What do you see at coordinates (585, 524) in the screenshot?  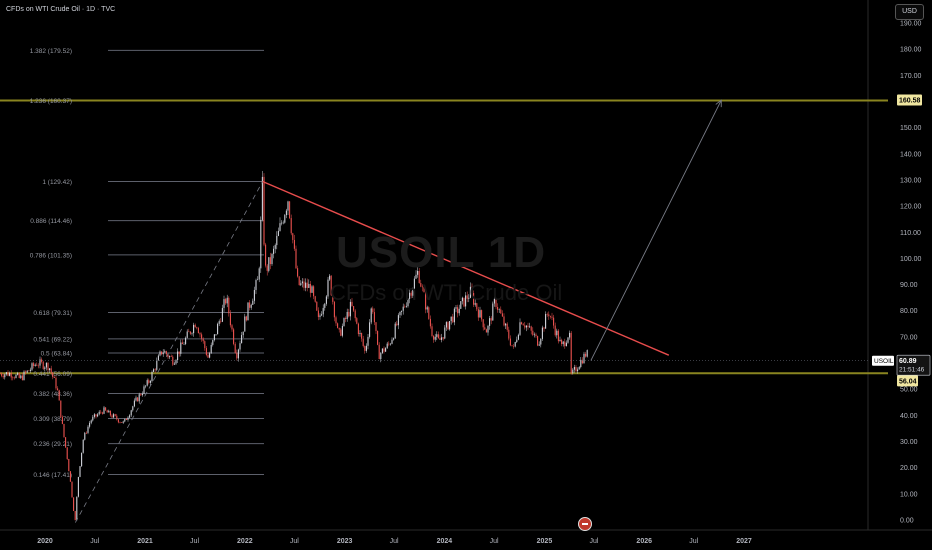 I see `replay-marker-icon` at bounding box center [585, 524].